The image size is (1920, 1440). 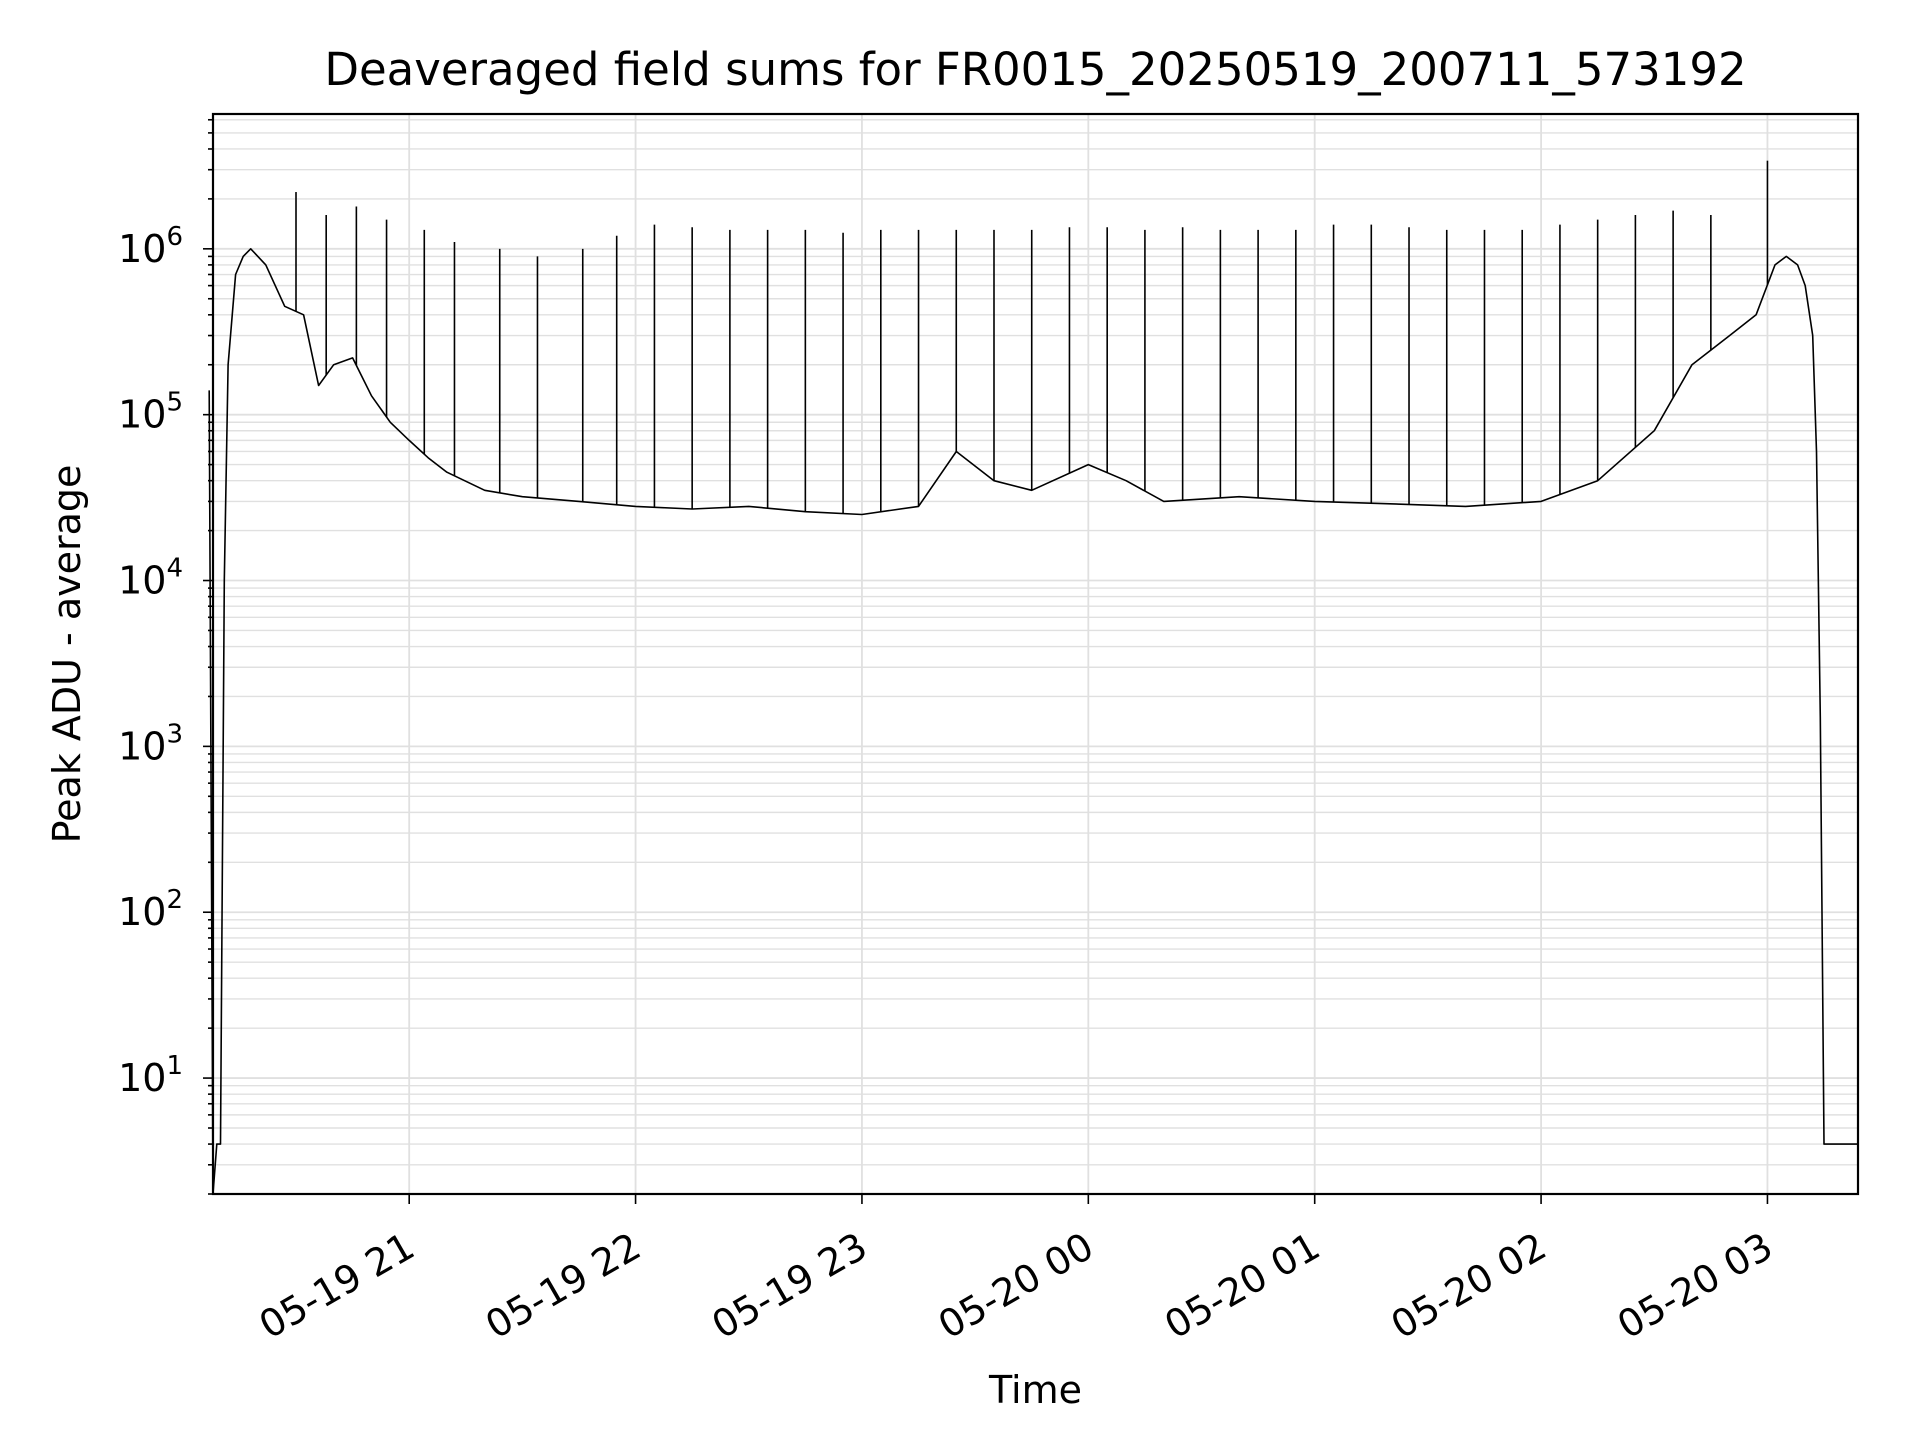 What do you see at coordinates (1695, 1286) in the screenshot?
I see `x-tick-label: 05-20 03` at bounding box center [1695, 1286].